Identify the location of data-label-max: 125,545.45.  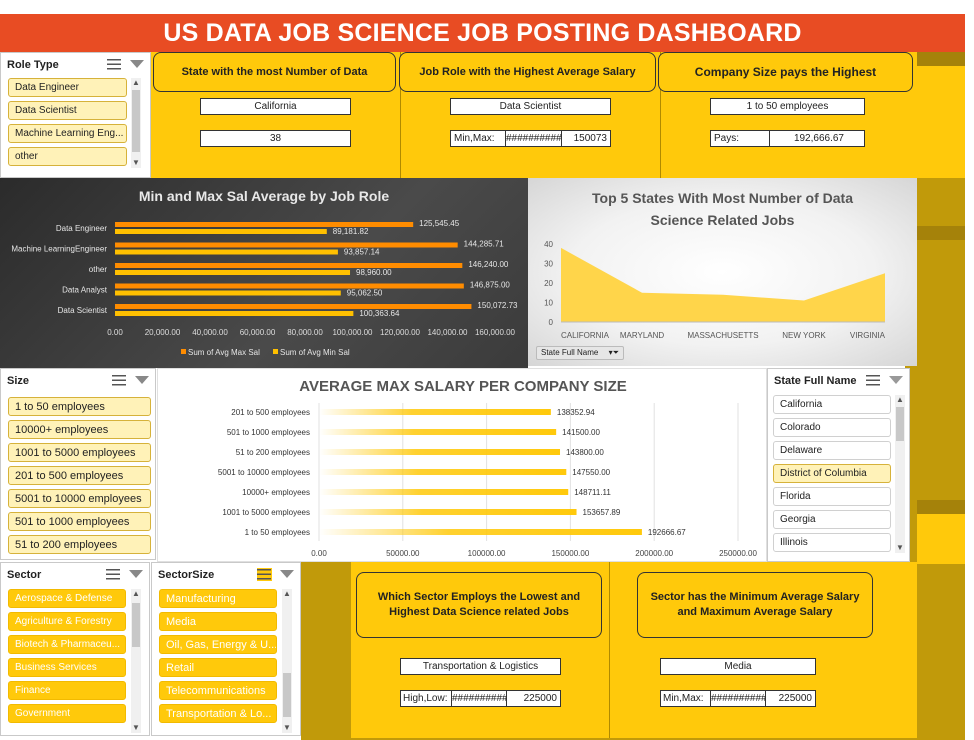
(439, 223).